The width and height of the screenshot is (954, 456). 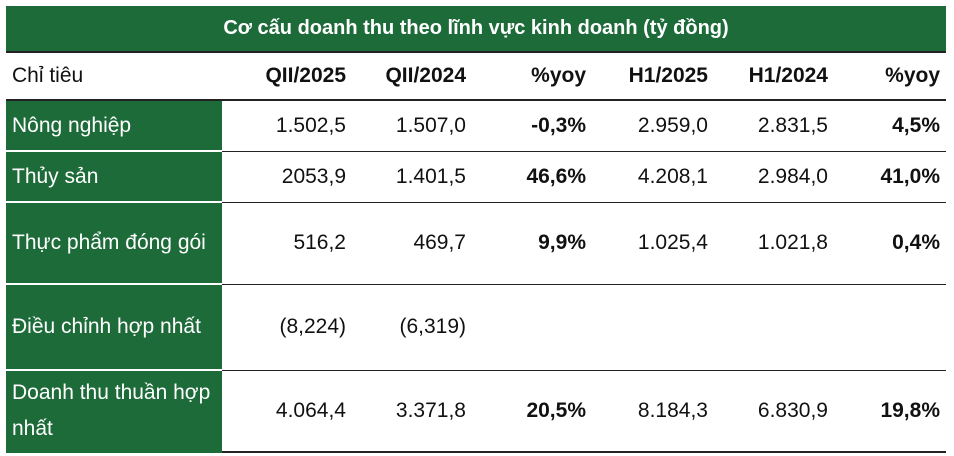 What do you see at coordinates (532, 177) in the screenshot?
I see `cell-yoy-q: 46,6%` at bounding box center [532, 177].